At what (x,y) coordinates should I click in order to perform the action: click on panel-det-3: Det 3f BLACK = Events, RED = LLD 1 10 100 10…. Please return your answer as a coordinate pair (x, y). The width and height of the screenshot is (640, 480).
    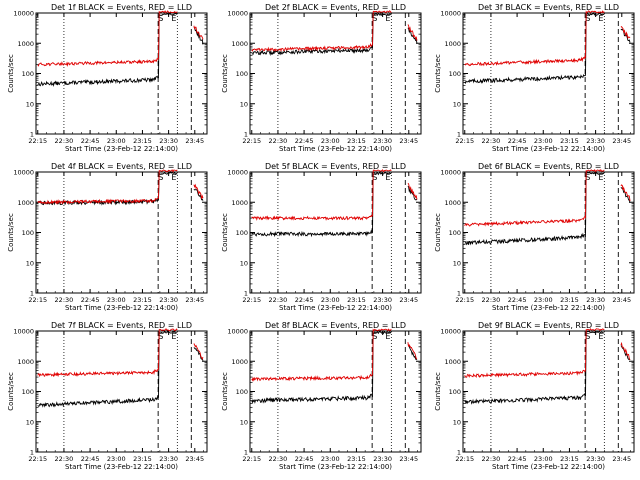
    Looking at the image, I should click on (534, 78).